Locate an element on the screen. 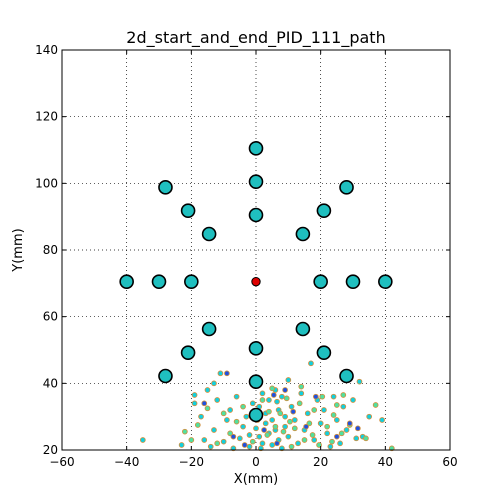 This screenshot has height=500, width=500. center-point is located at coordinates (256, 281).